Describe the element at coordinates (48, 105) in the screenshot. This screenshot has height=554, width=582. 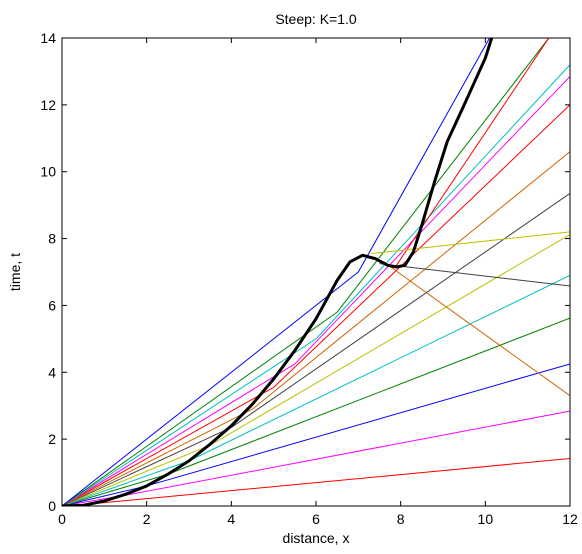
I see `y-tick-label: 12` at that location.